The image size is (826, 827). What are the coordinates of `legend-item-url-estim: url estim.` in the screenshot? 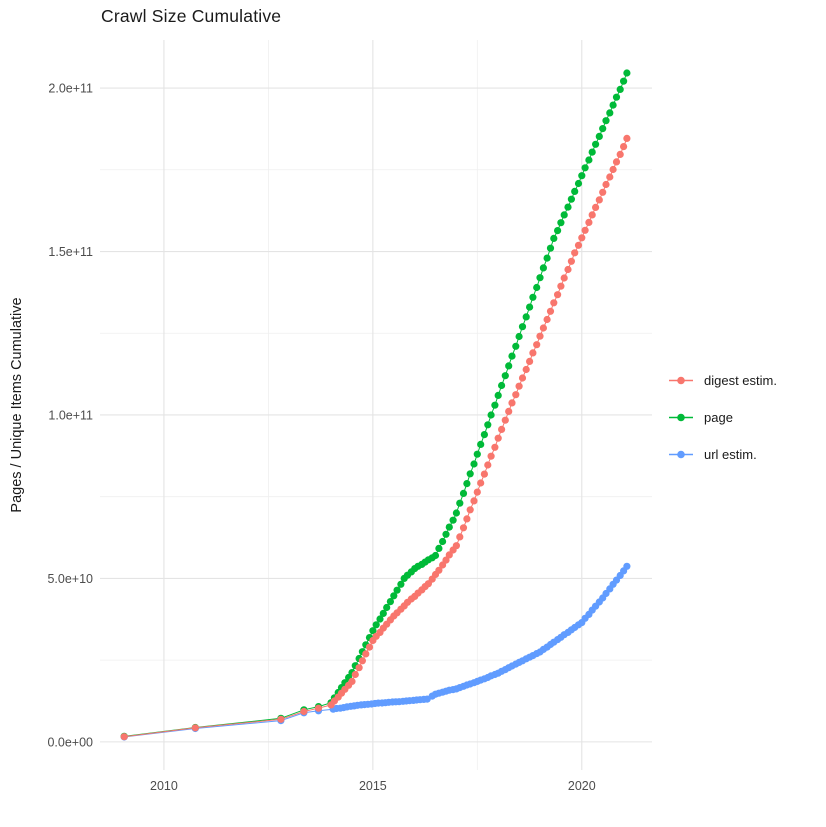 It's located at (722, 454).